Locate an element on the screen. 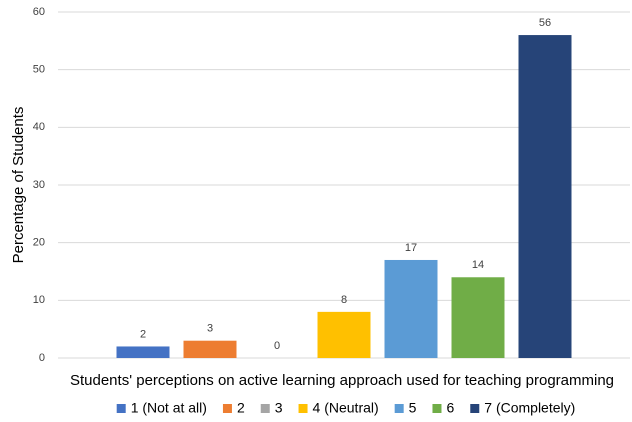  data-label: 0 is located at coordinates (277, 346).